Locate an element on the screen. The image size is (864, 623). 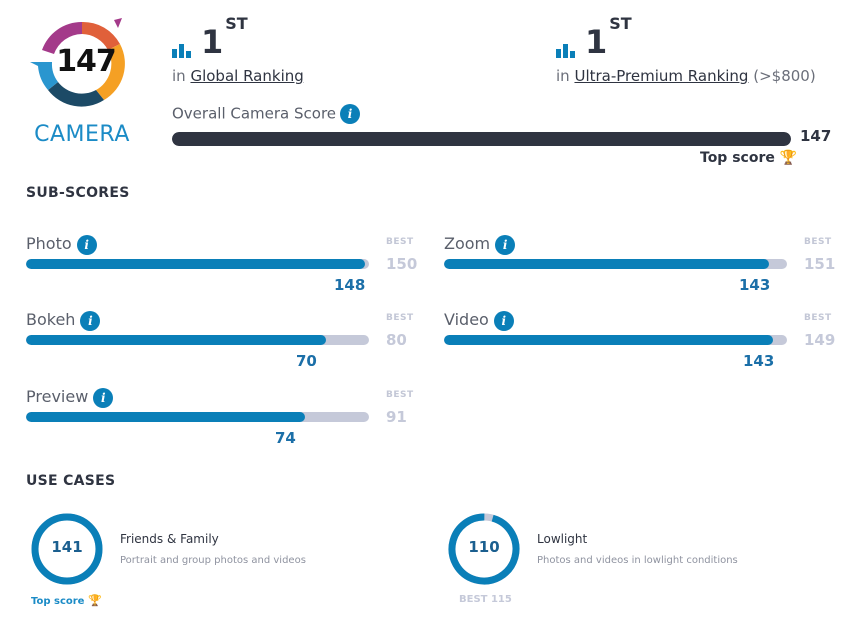
overall-label-text: Overall Camera Score is located at coordinates (254, 113).